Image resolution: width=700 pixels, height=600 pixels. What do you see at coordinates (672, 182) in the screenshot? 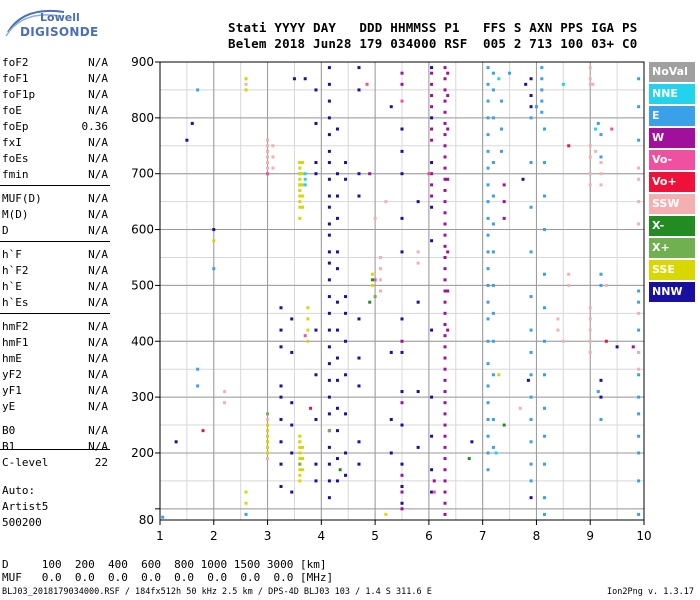
I see `legend-item-vo: Vo+` at bounding box center [672, 182].